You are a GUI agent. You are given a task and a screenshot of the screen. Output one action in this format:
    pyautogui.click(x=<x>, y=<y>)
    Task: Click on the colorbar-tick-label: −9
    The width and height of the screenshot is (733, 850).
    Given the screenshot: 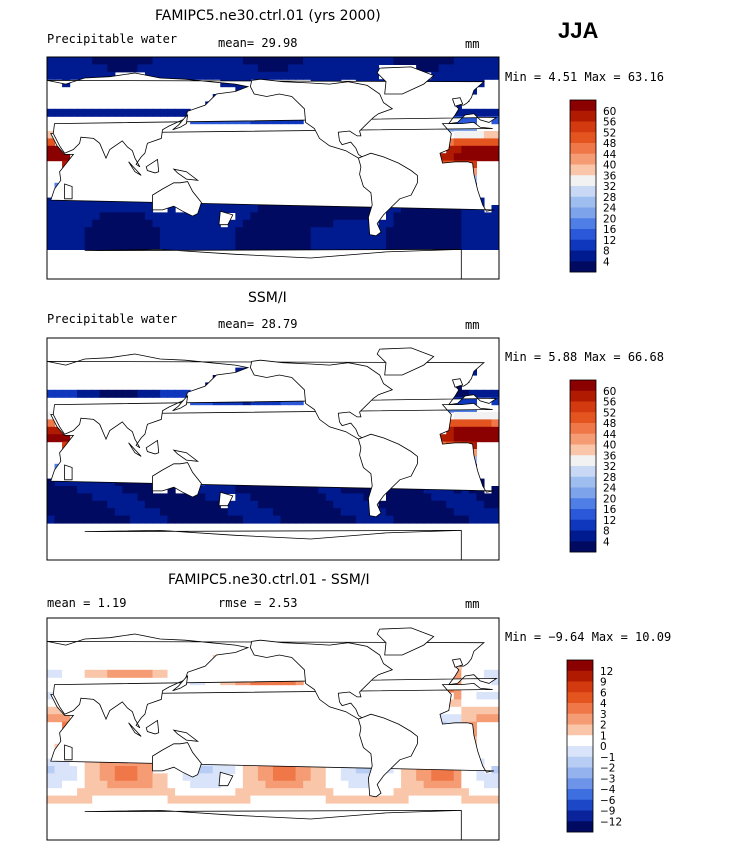 What is the action you would take?
    pyautogui.click(x=607, y=812)
    